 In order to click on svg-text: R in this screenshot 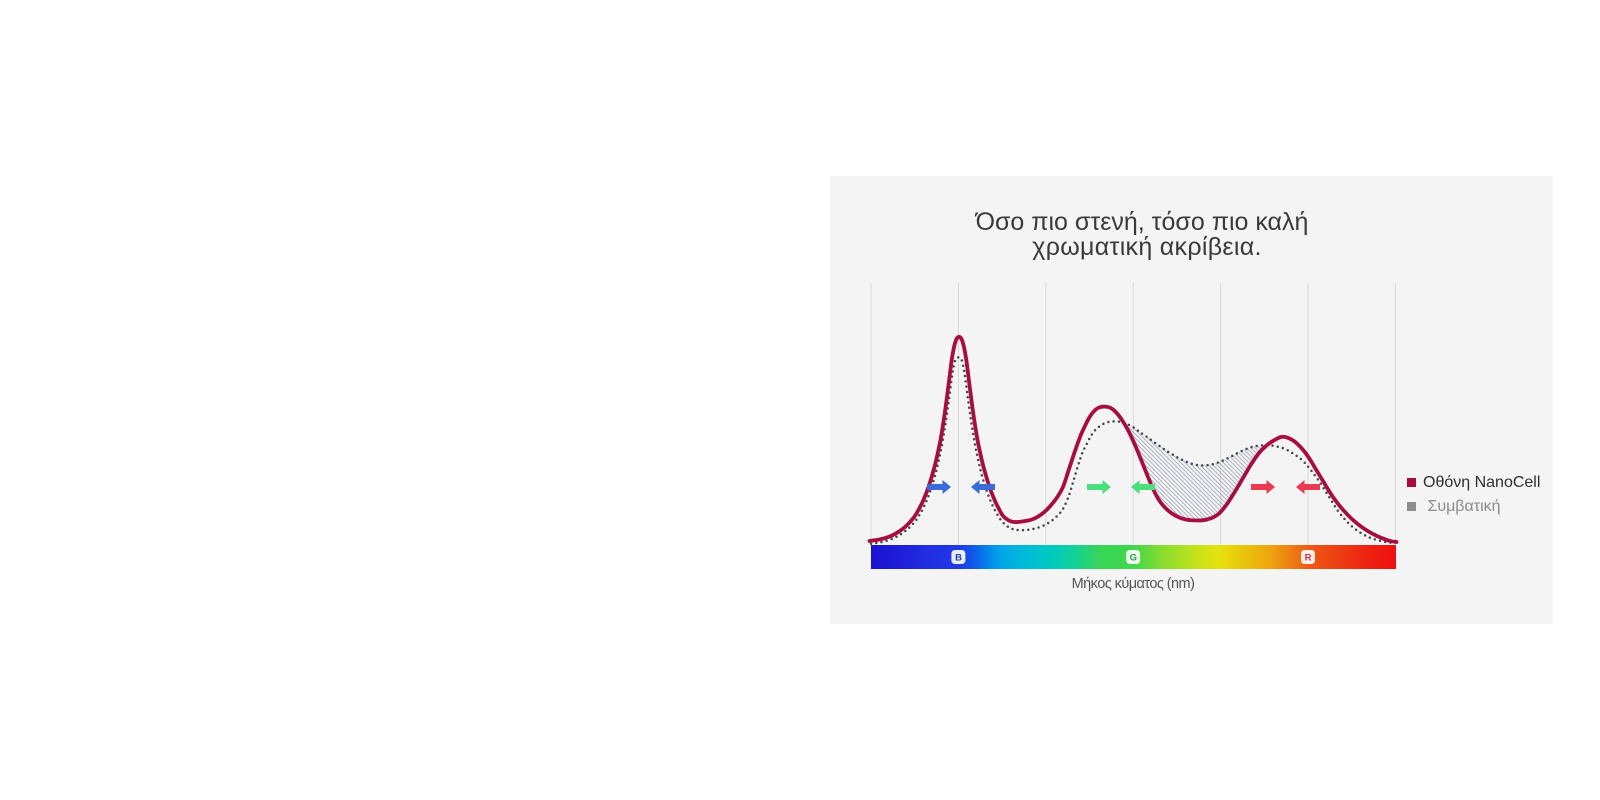, I will do `click(1308, 558)`.